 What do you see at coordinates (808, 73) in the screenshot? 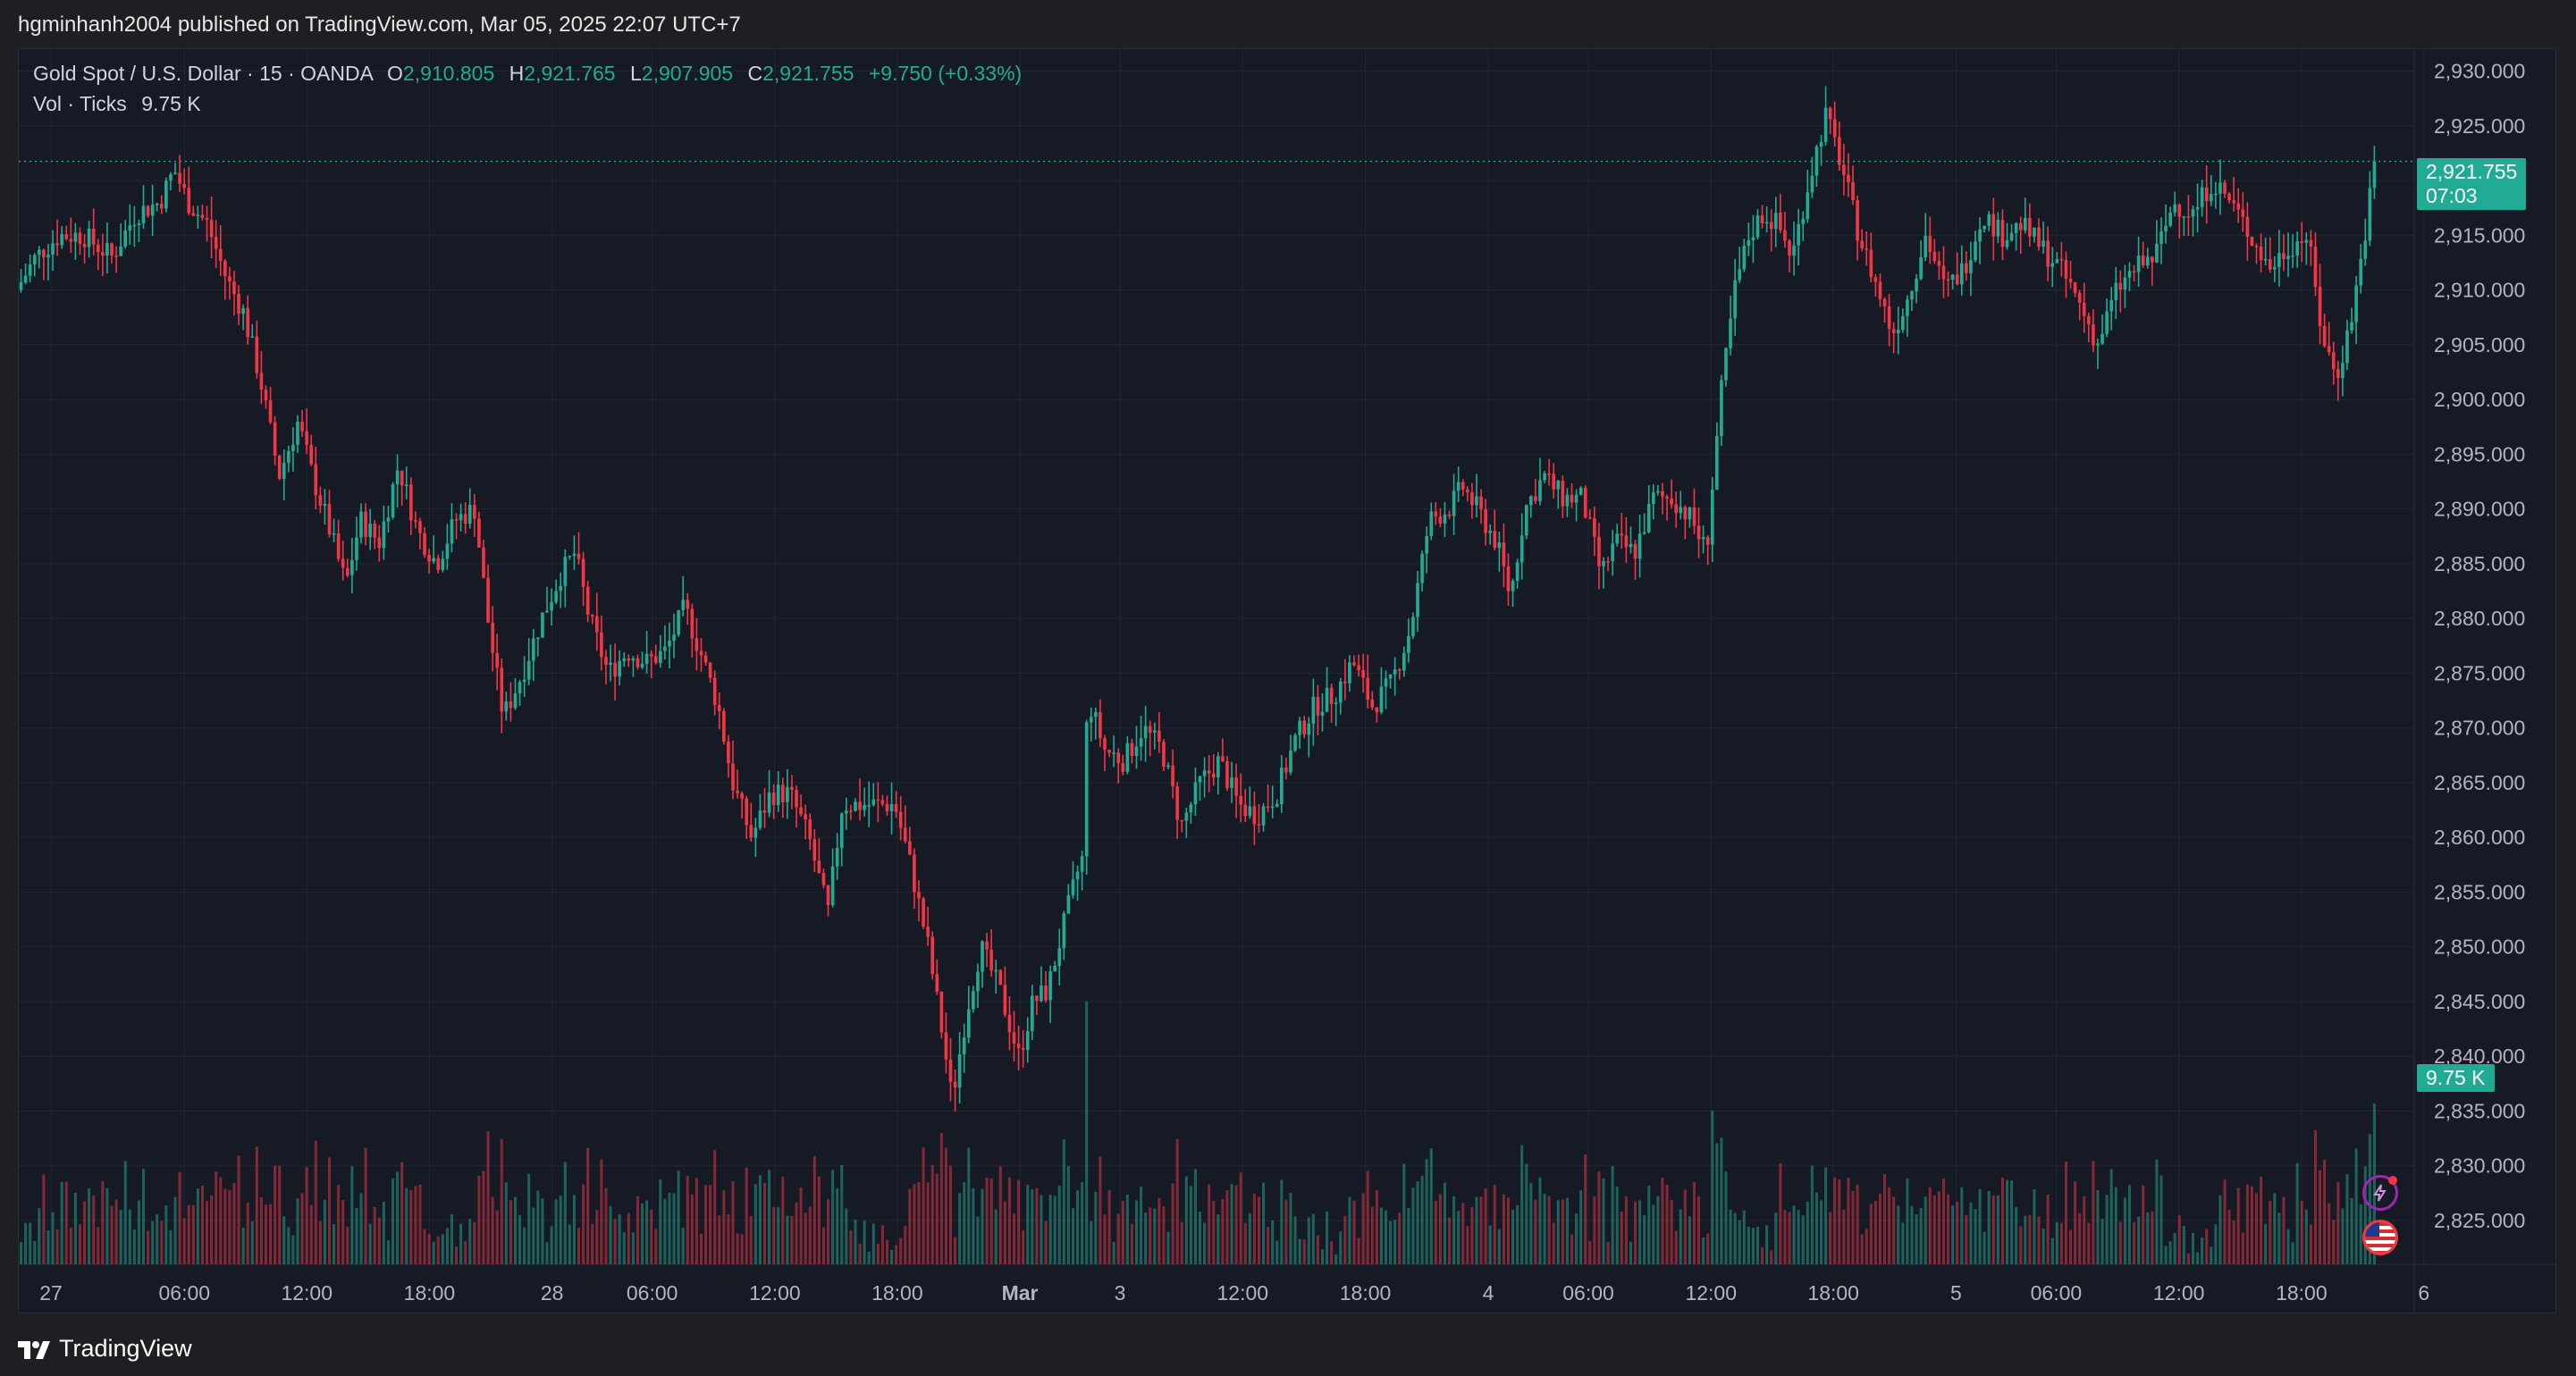
I see `close-value: 2,921.755` at bounding box center [808, 73].